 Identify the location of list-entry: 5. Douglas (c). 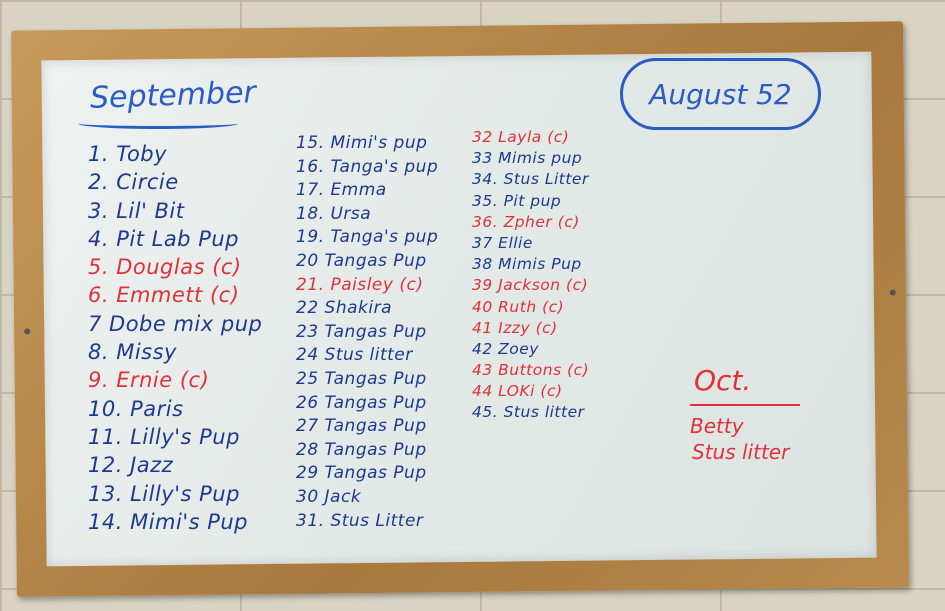
(165, 267).